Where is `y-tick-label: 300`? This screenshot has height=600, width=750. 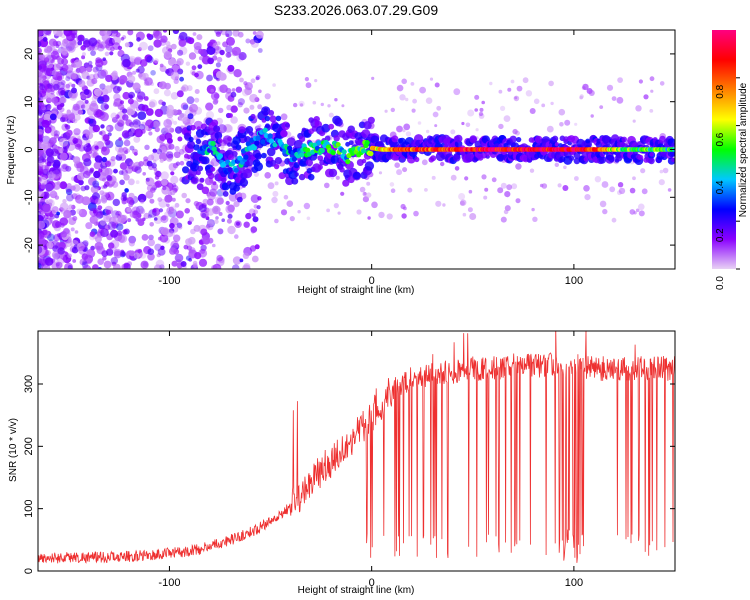 y-tick-label: 300 is located at coordinates (29, 384).